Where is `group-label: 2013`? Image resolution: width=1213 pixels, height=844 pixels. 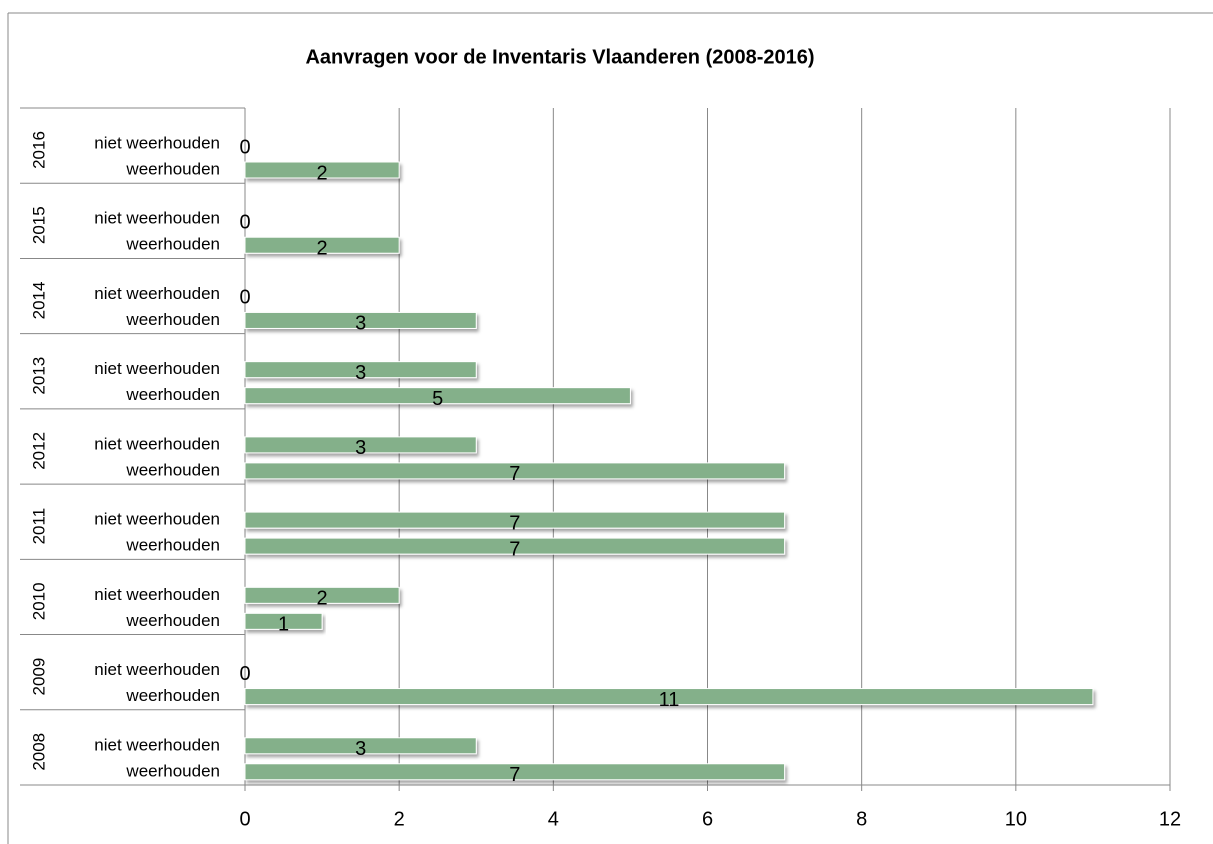
group-label: 2013 is located at coordinates (38, 376).